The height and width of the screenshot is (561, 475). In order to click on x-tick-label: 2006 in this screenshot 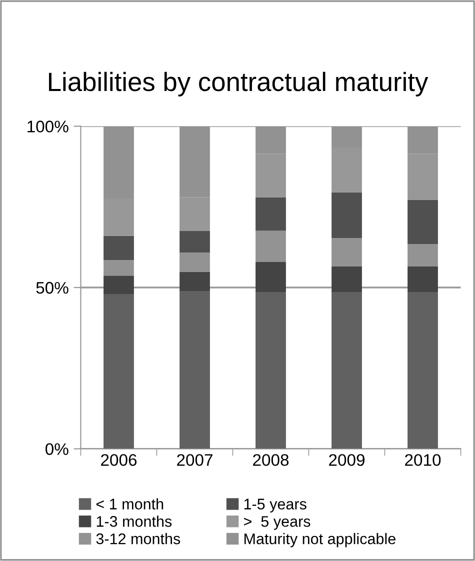, I will do `click(119, 460)`.